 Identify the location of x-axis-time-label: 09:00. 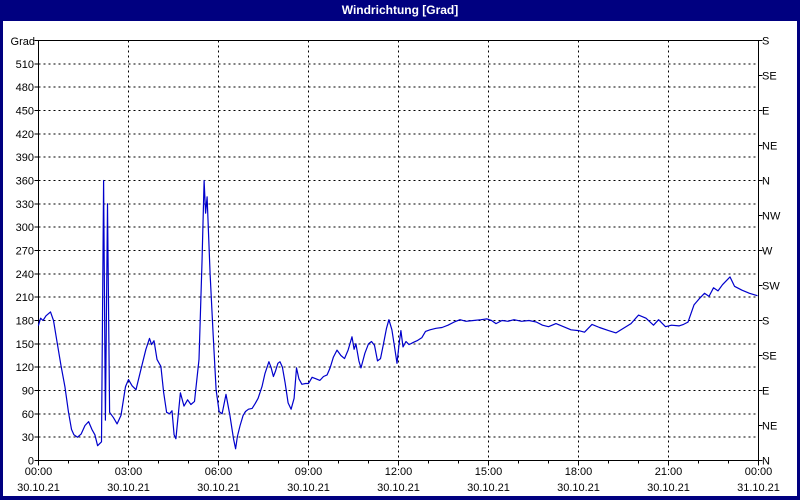
(309, 472).